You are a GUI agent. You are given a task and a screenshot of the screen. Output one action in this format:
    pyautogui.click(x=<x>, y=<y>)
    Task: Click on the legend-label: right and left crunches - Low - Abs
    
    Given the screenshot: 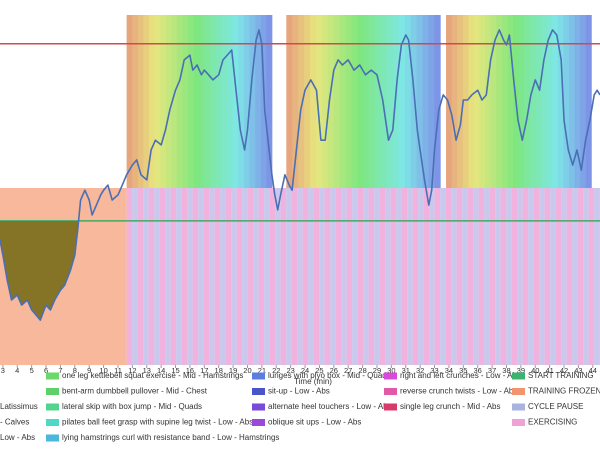 What is the action you would take?
    pyautogui.click(x=460, y=375)
    